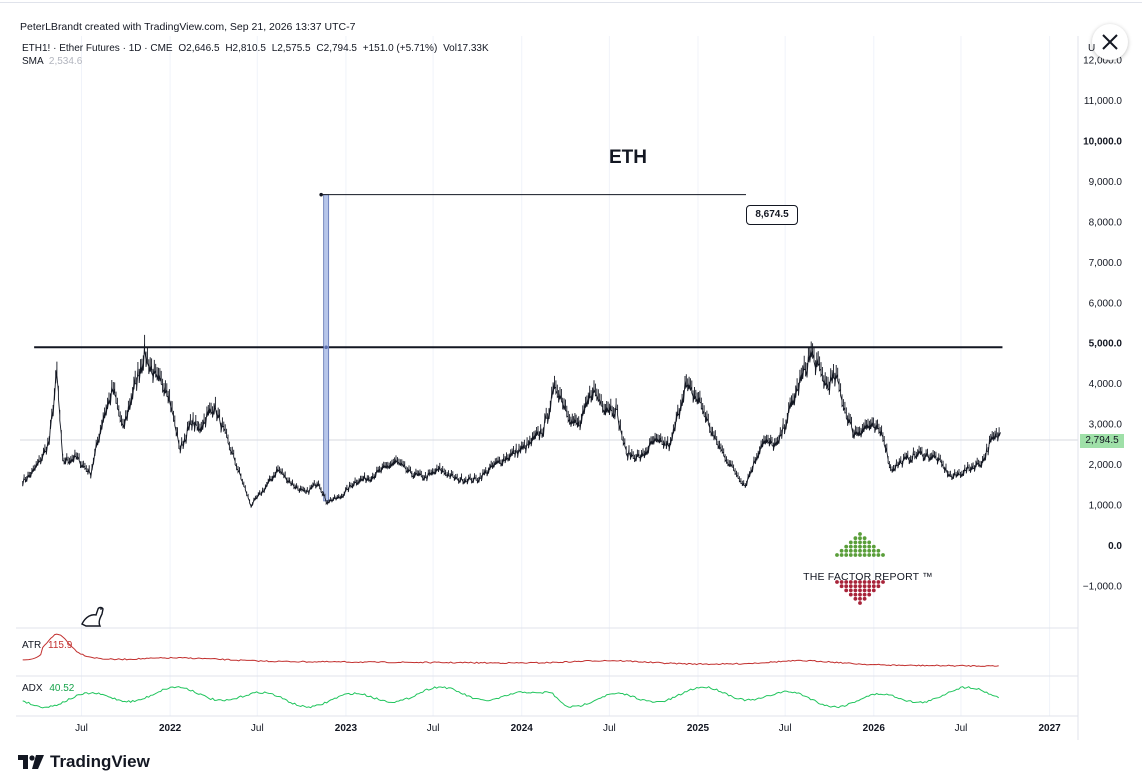 The width and height of the screenshot is (1142, 782). I want to click on atr-label: ATR, so click(32, 645).